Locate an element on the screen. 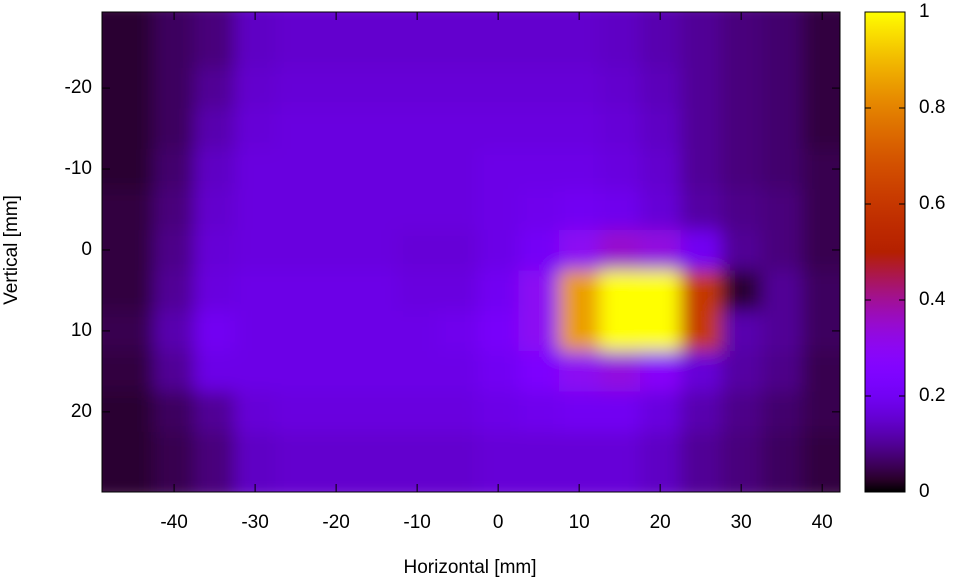 The image size is (953, 581). colorbar-tick-label: 0.8 is located at coordinates (932, 107).